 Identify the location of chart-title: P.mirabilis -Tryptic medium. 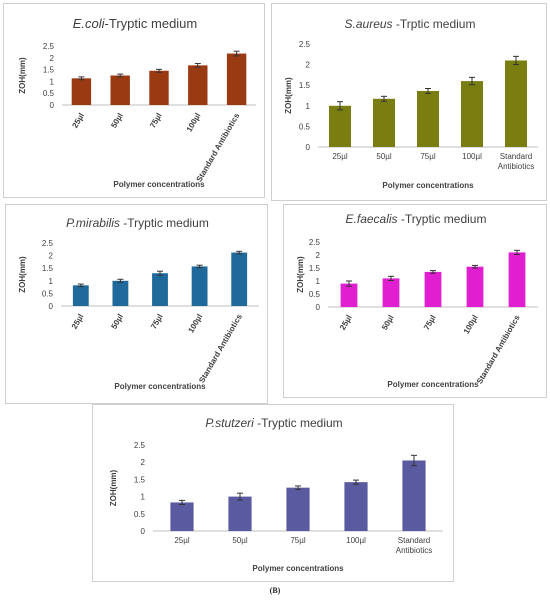
(137, 223).